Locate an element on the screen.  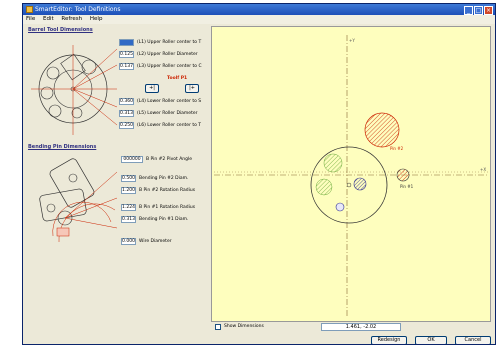
upper-roller-center-t-field is located at coordinates (126, 42).